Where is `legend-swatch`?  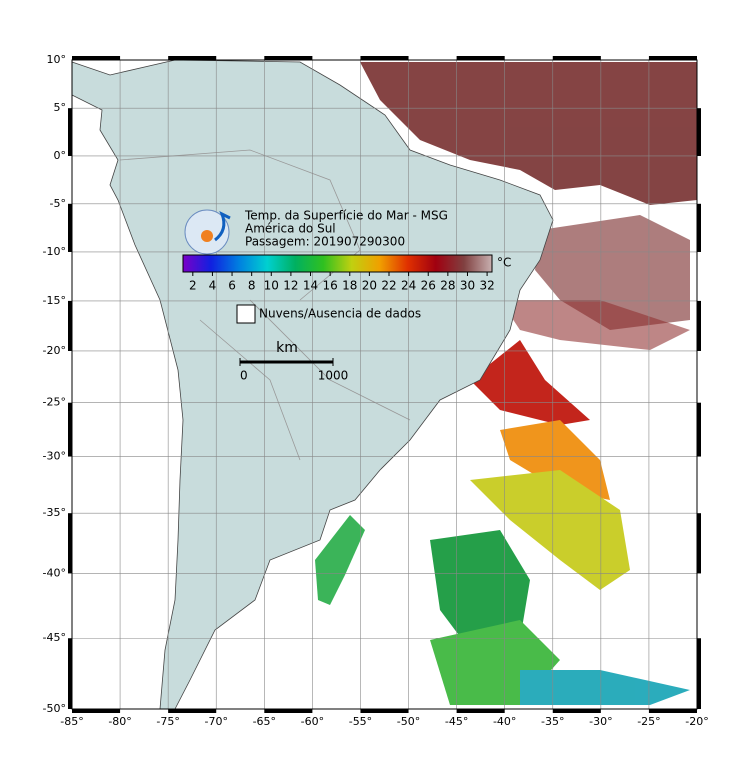 legend-swatch is located at coordinates (246, 314).